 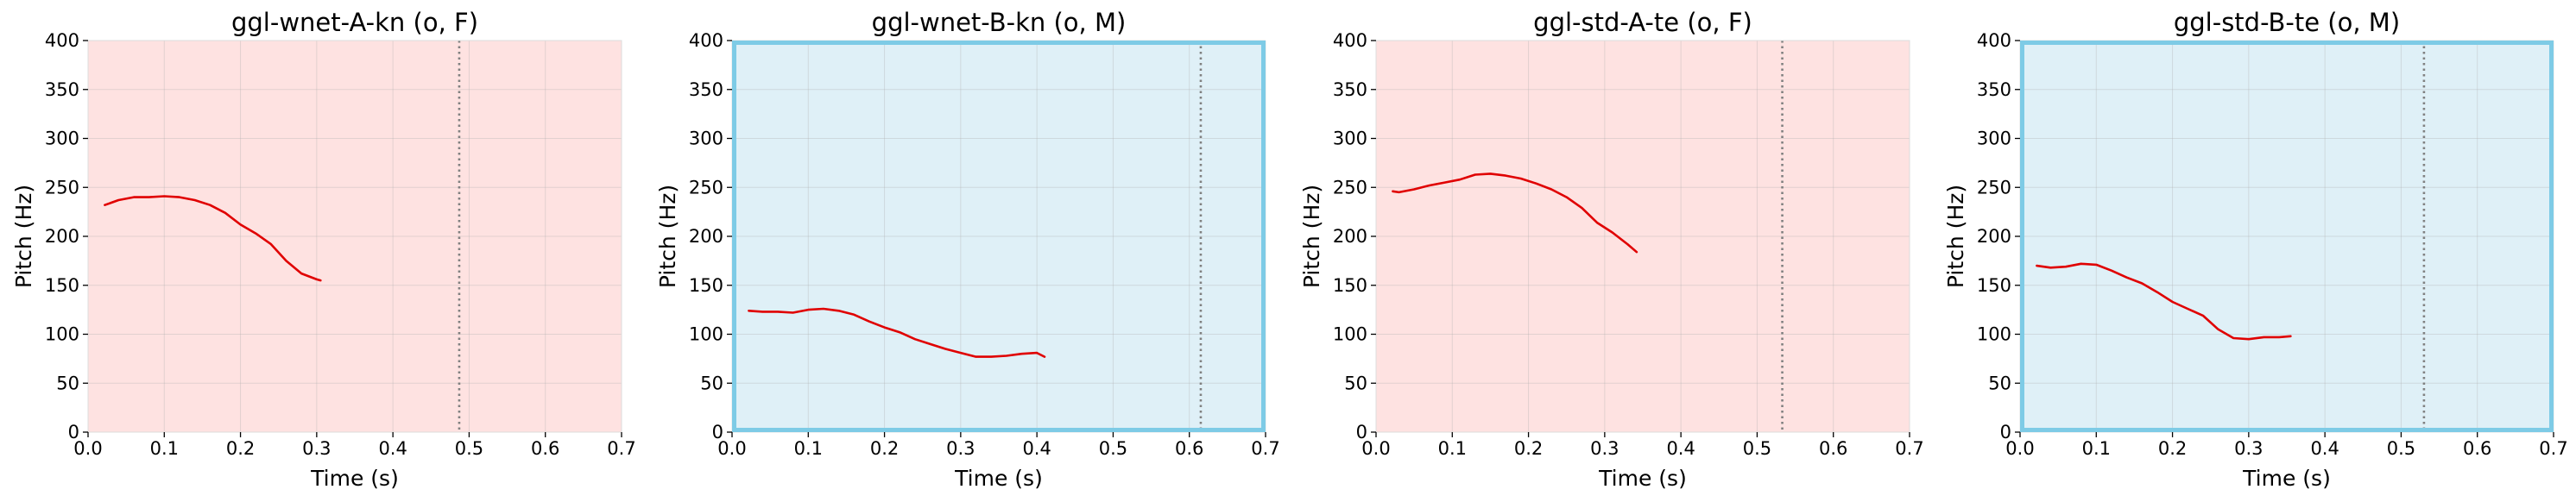 What do you see at coordinates (354, 22) in the screenshot?
I see `panel-title: ggl-wnet-A-kn (o, F)` at bounding box center [354, 22].